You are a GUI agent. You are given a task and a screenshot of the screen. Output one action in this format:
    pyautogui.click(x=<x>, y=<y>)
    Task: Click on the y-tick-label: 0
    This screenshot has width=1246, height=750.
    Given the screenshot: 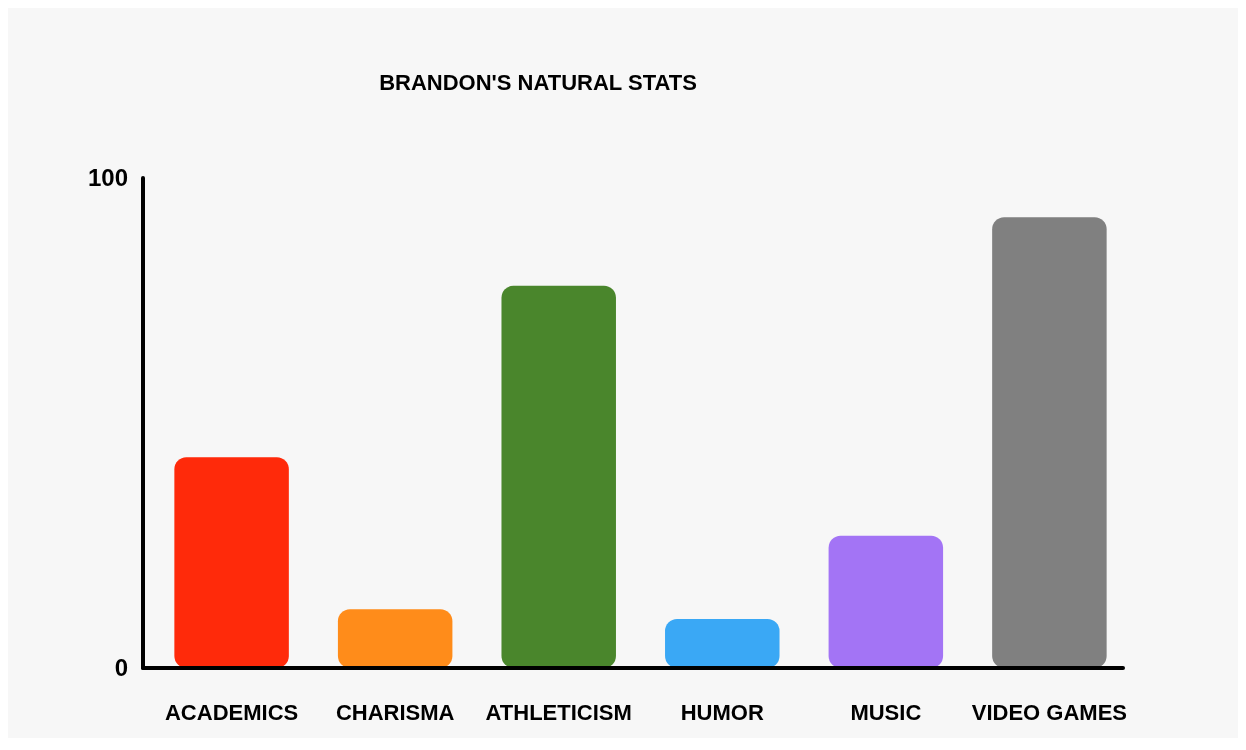 What is the action you would take?
    pyautogui.click(x=121, y=668)
    